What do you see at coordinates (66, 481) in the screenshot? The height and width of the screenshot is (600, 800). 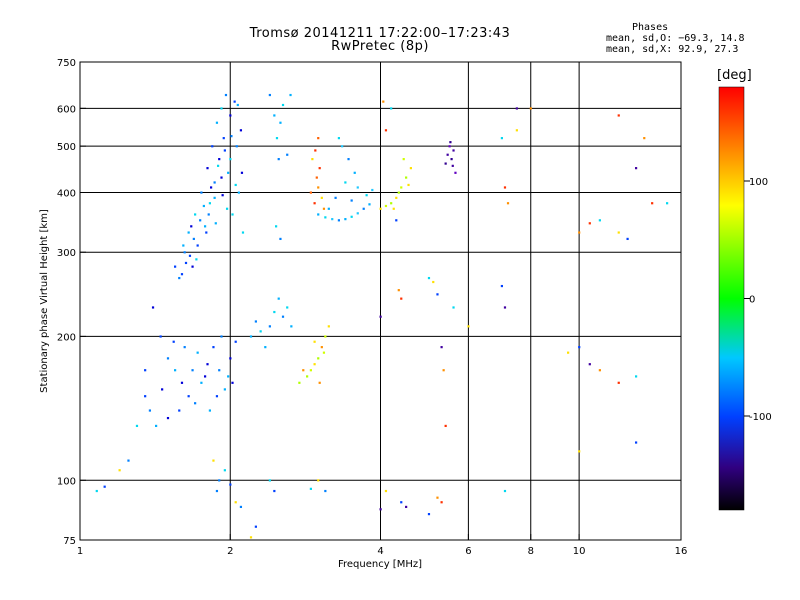 I see `y-tick-label: 100` at bounding box center [66, 481].